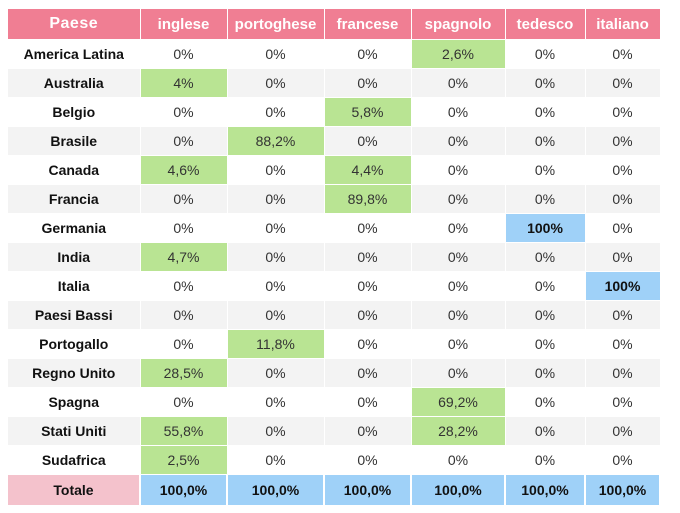 The image size is (680, 513). I want to click on header-language-spagnolo: spagnolo, so click(458, 24).